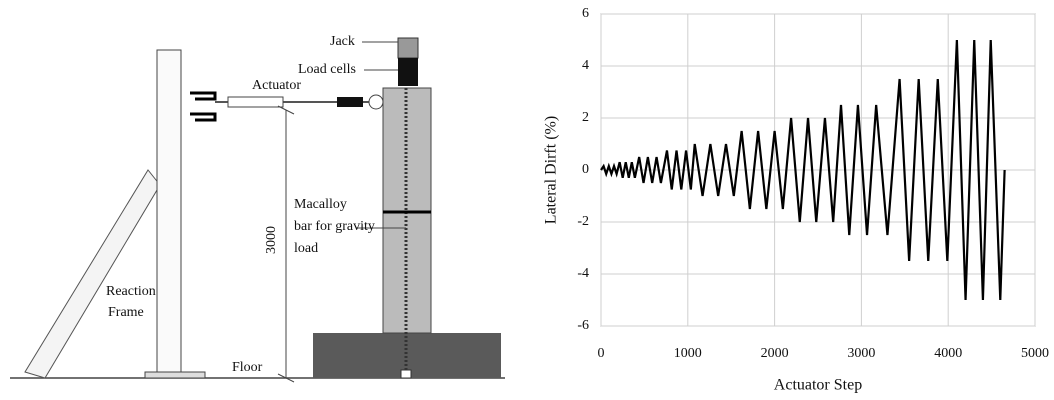  Describe the element at coordinates (350, 102) in the screenshot. I see `load-cell` at that location.